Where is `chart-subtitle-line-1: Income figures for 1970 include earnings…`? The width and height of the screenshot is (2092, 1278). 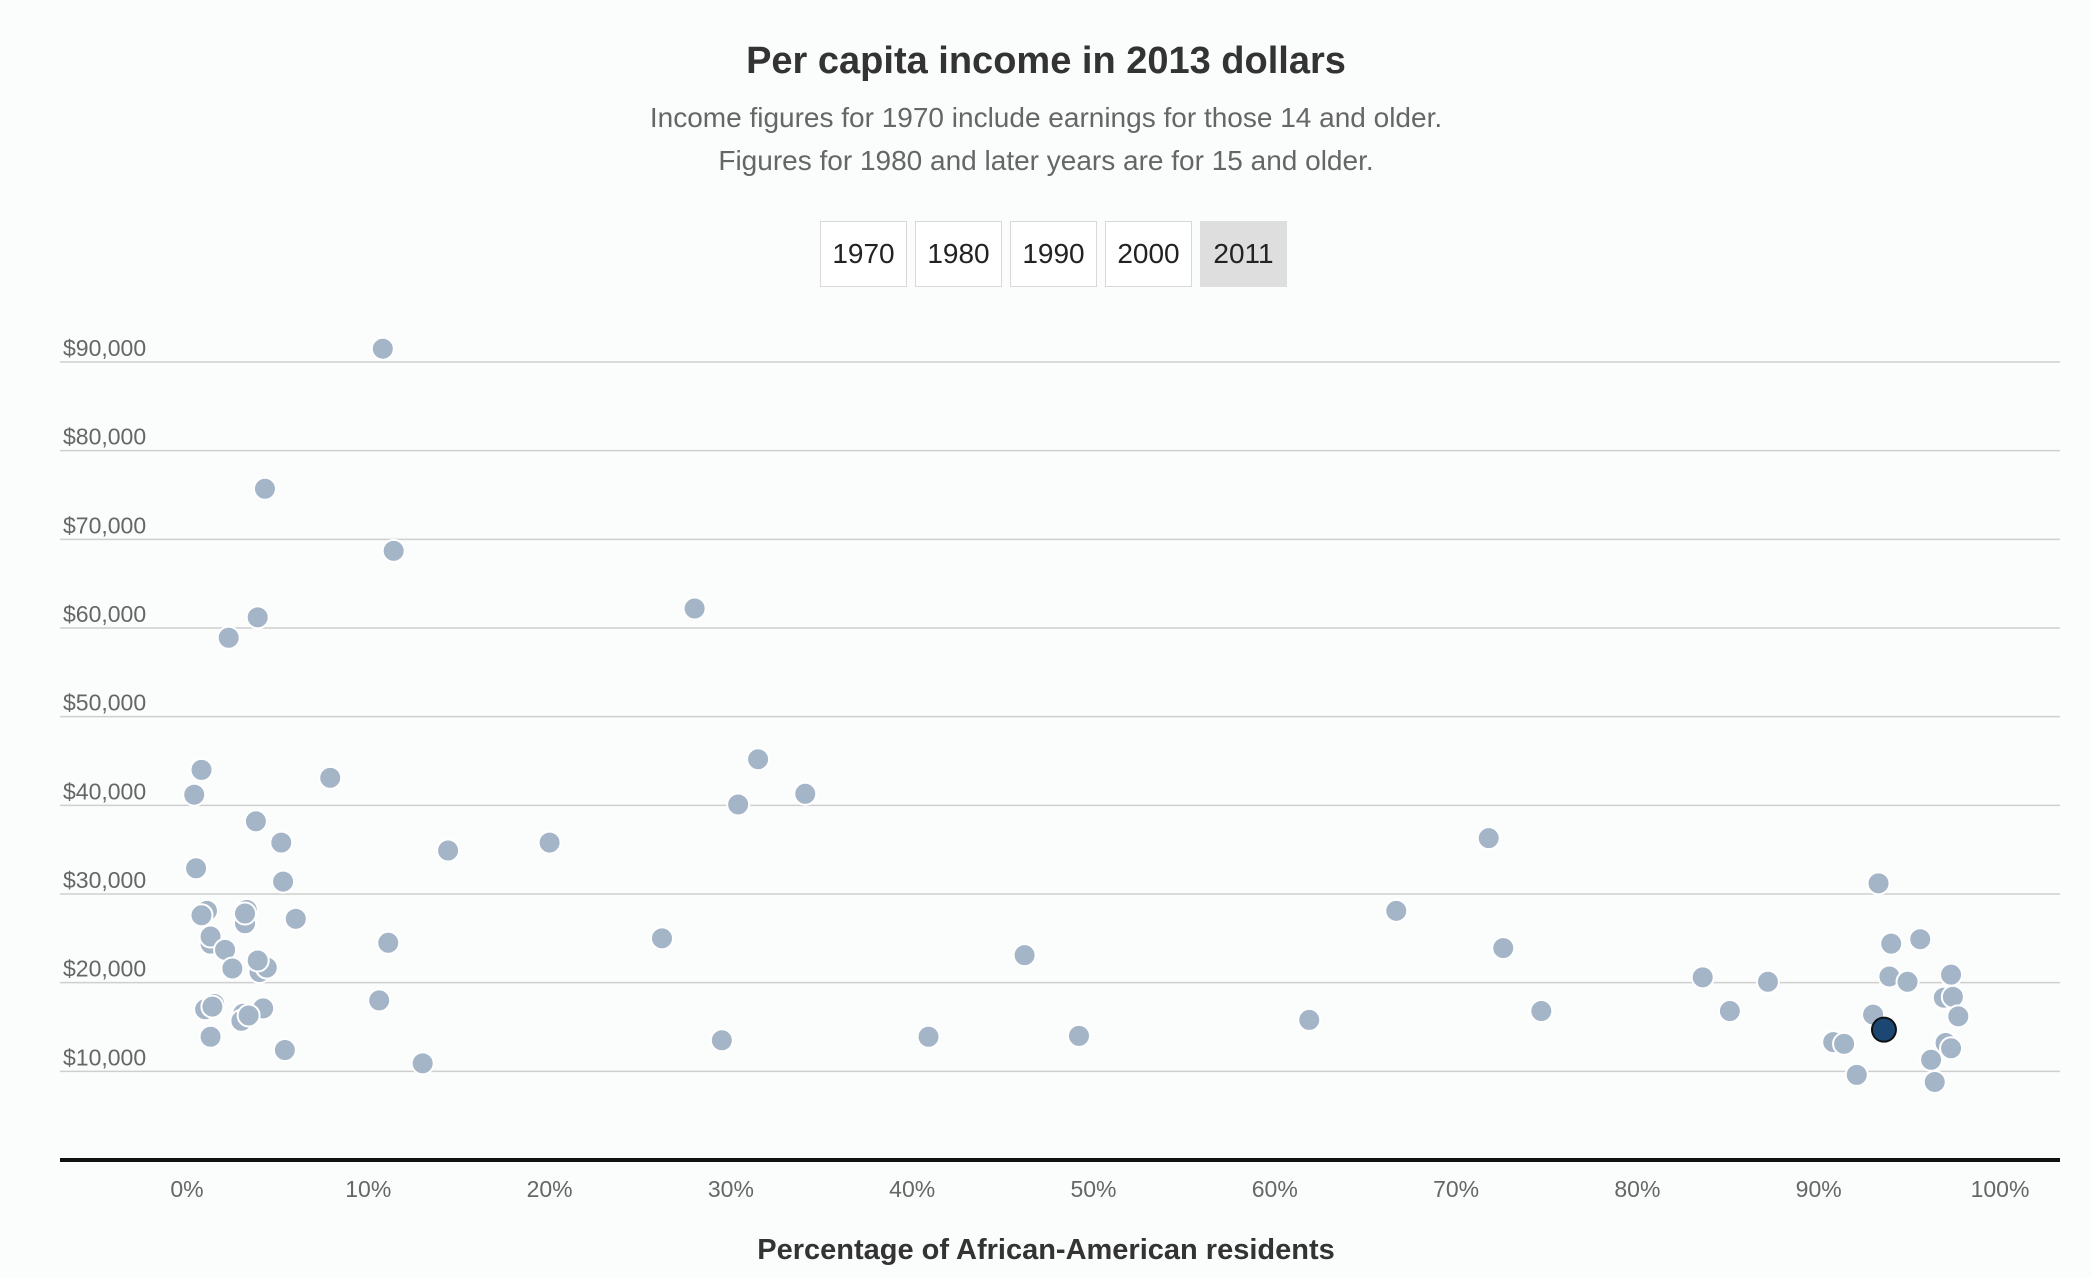 chart-subtitle-line-1: Income figures for 1970 include earnings… is located at coordinates (1046, 117).